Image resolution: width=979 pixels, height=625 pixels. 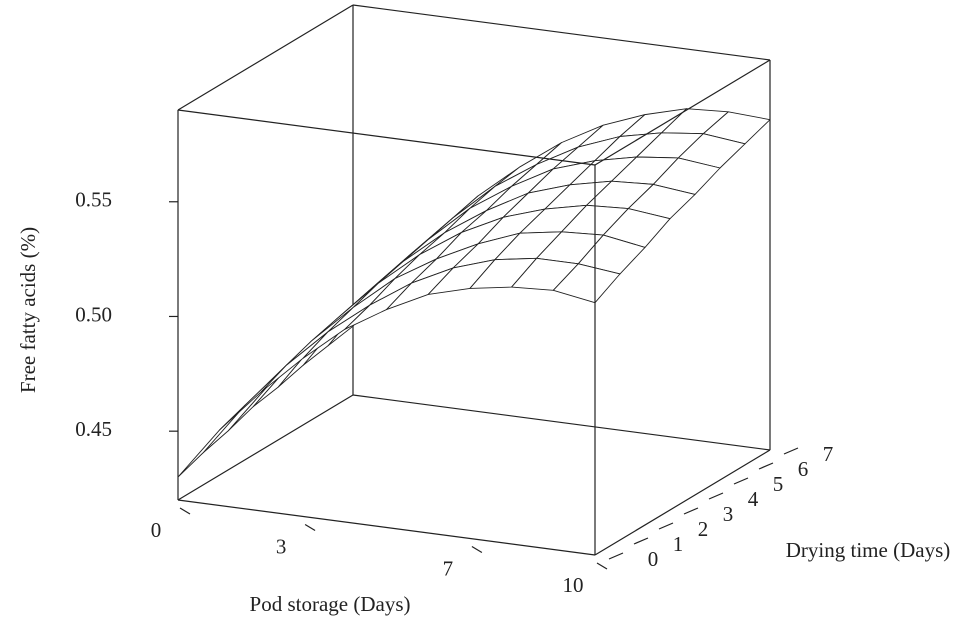 I want to click on x-tick-label: 10, so click(x=573, y=585).